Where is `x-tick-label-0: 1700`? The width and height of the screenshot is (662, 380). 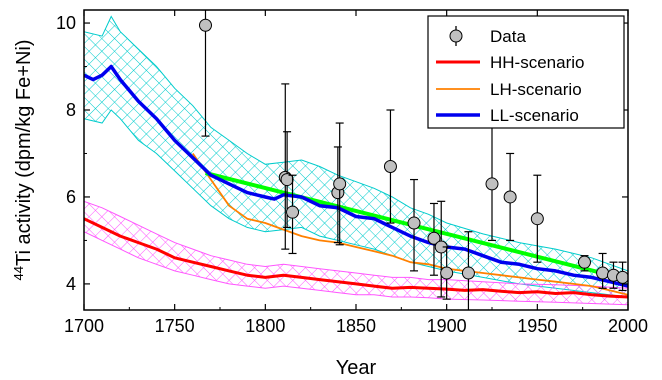
x-tick-label-0: 1700 is located at coordinates (84, 326).